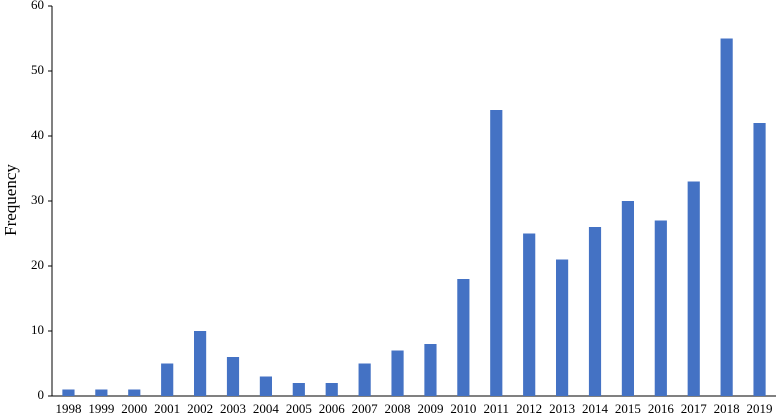  I want to click on x-tick-label: 2015, so click(628, 408).